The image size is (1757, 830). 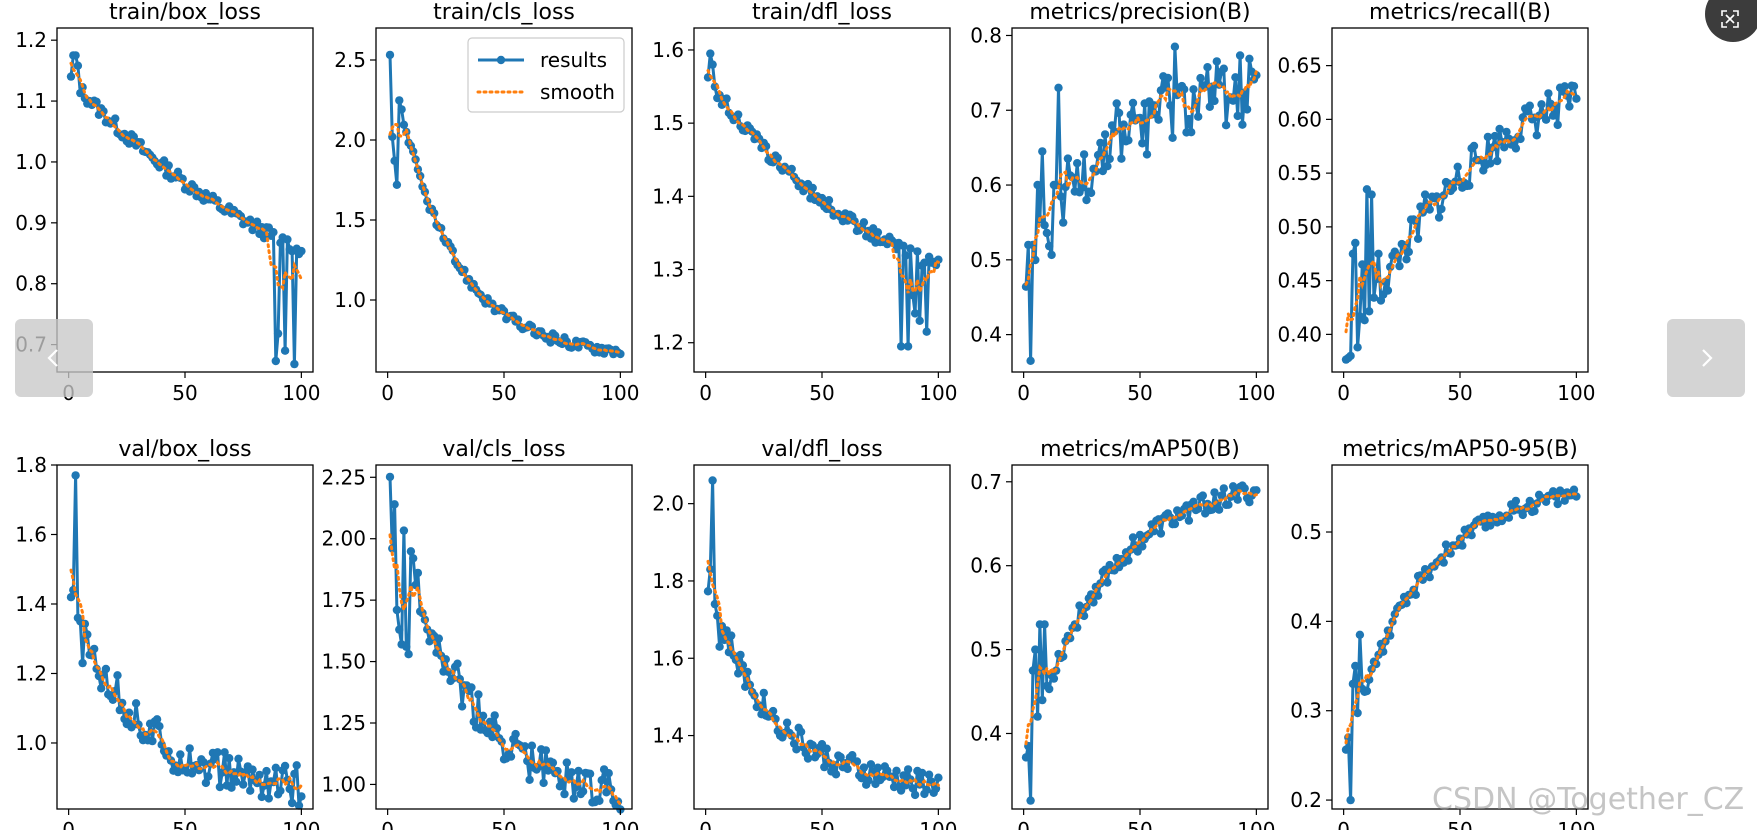 I want to click on y-tick-label: 0.4, so click(x=1306, y=621).